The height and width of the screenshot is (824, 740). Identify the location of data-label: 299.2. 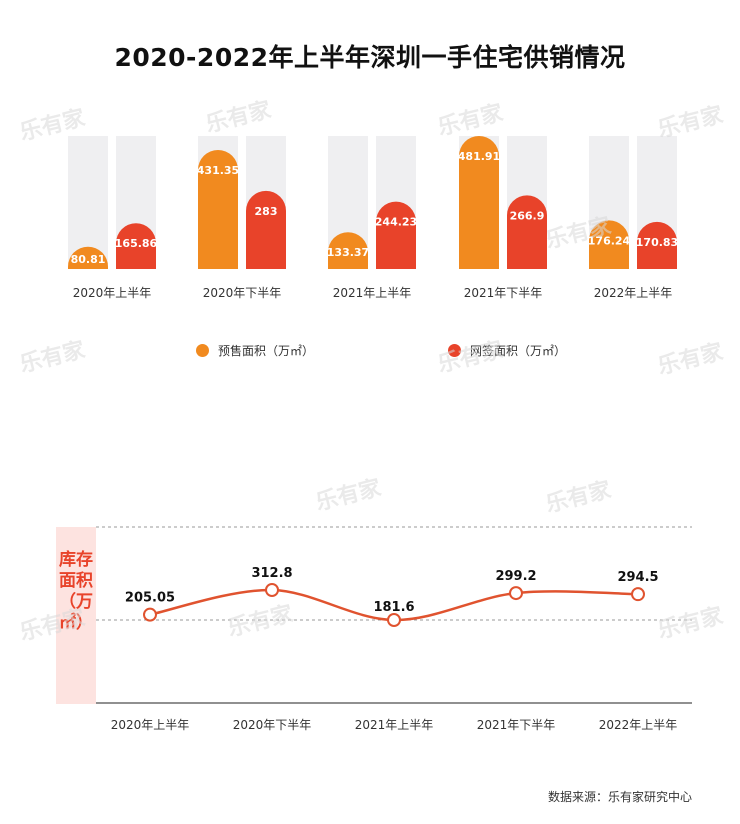
(515, 576).